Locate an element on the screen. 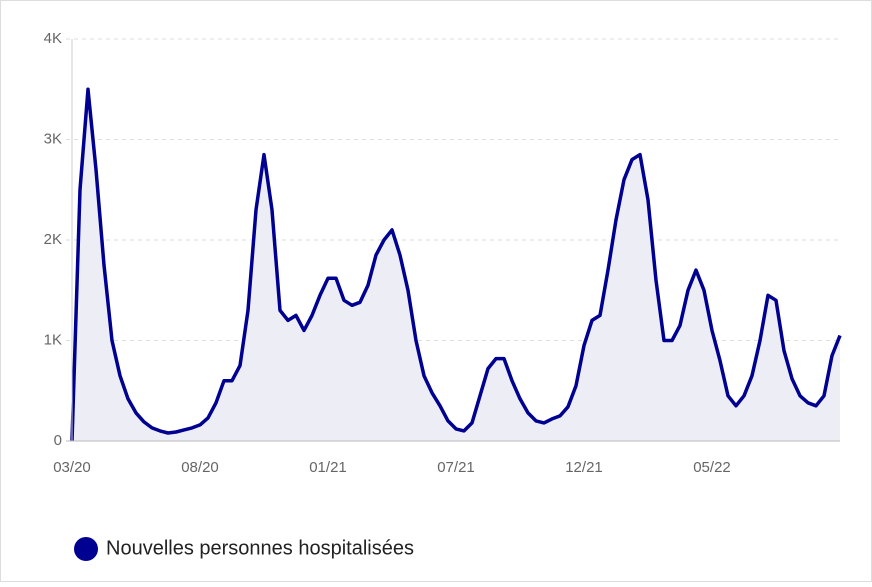  x-tick-label: 07/21 is located at coordinates (456, 467).